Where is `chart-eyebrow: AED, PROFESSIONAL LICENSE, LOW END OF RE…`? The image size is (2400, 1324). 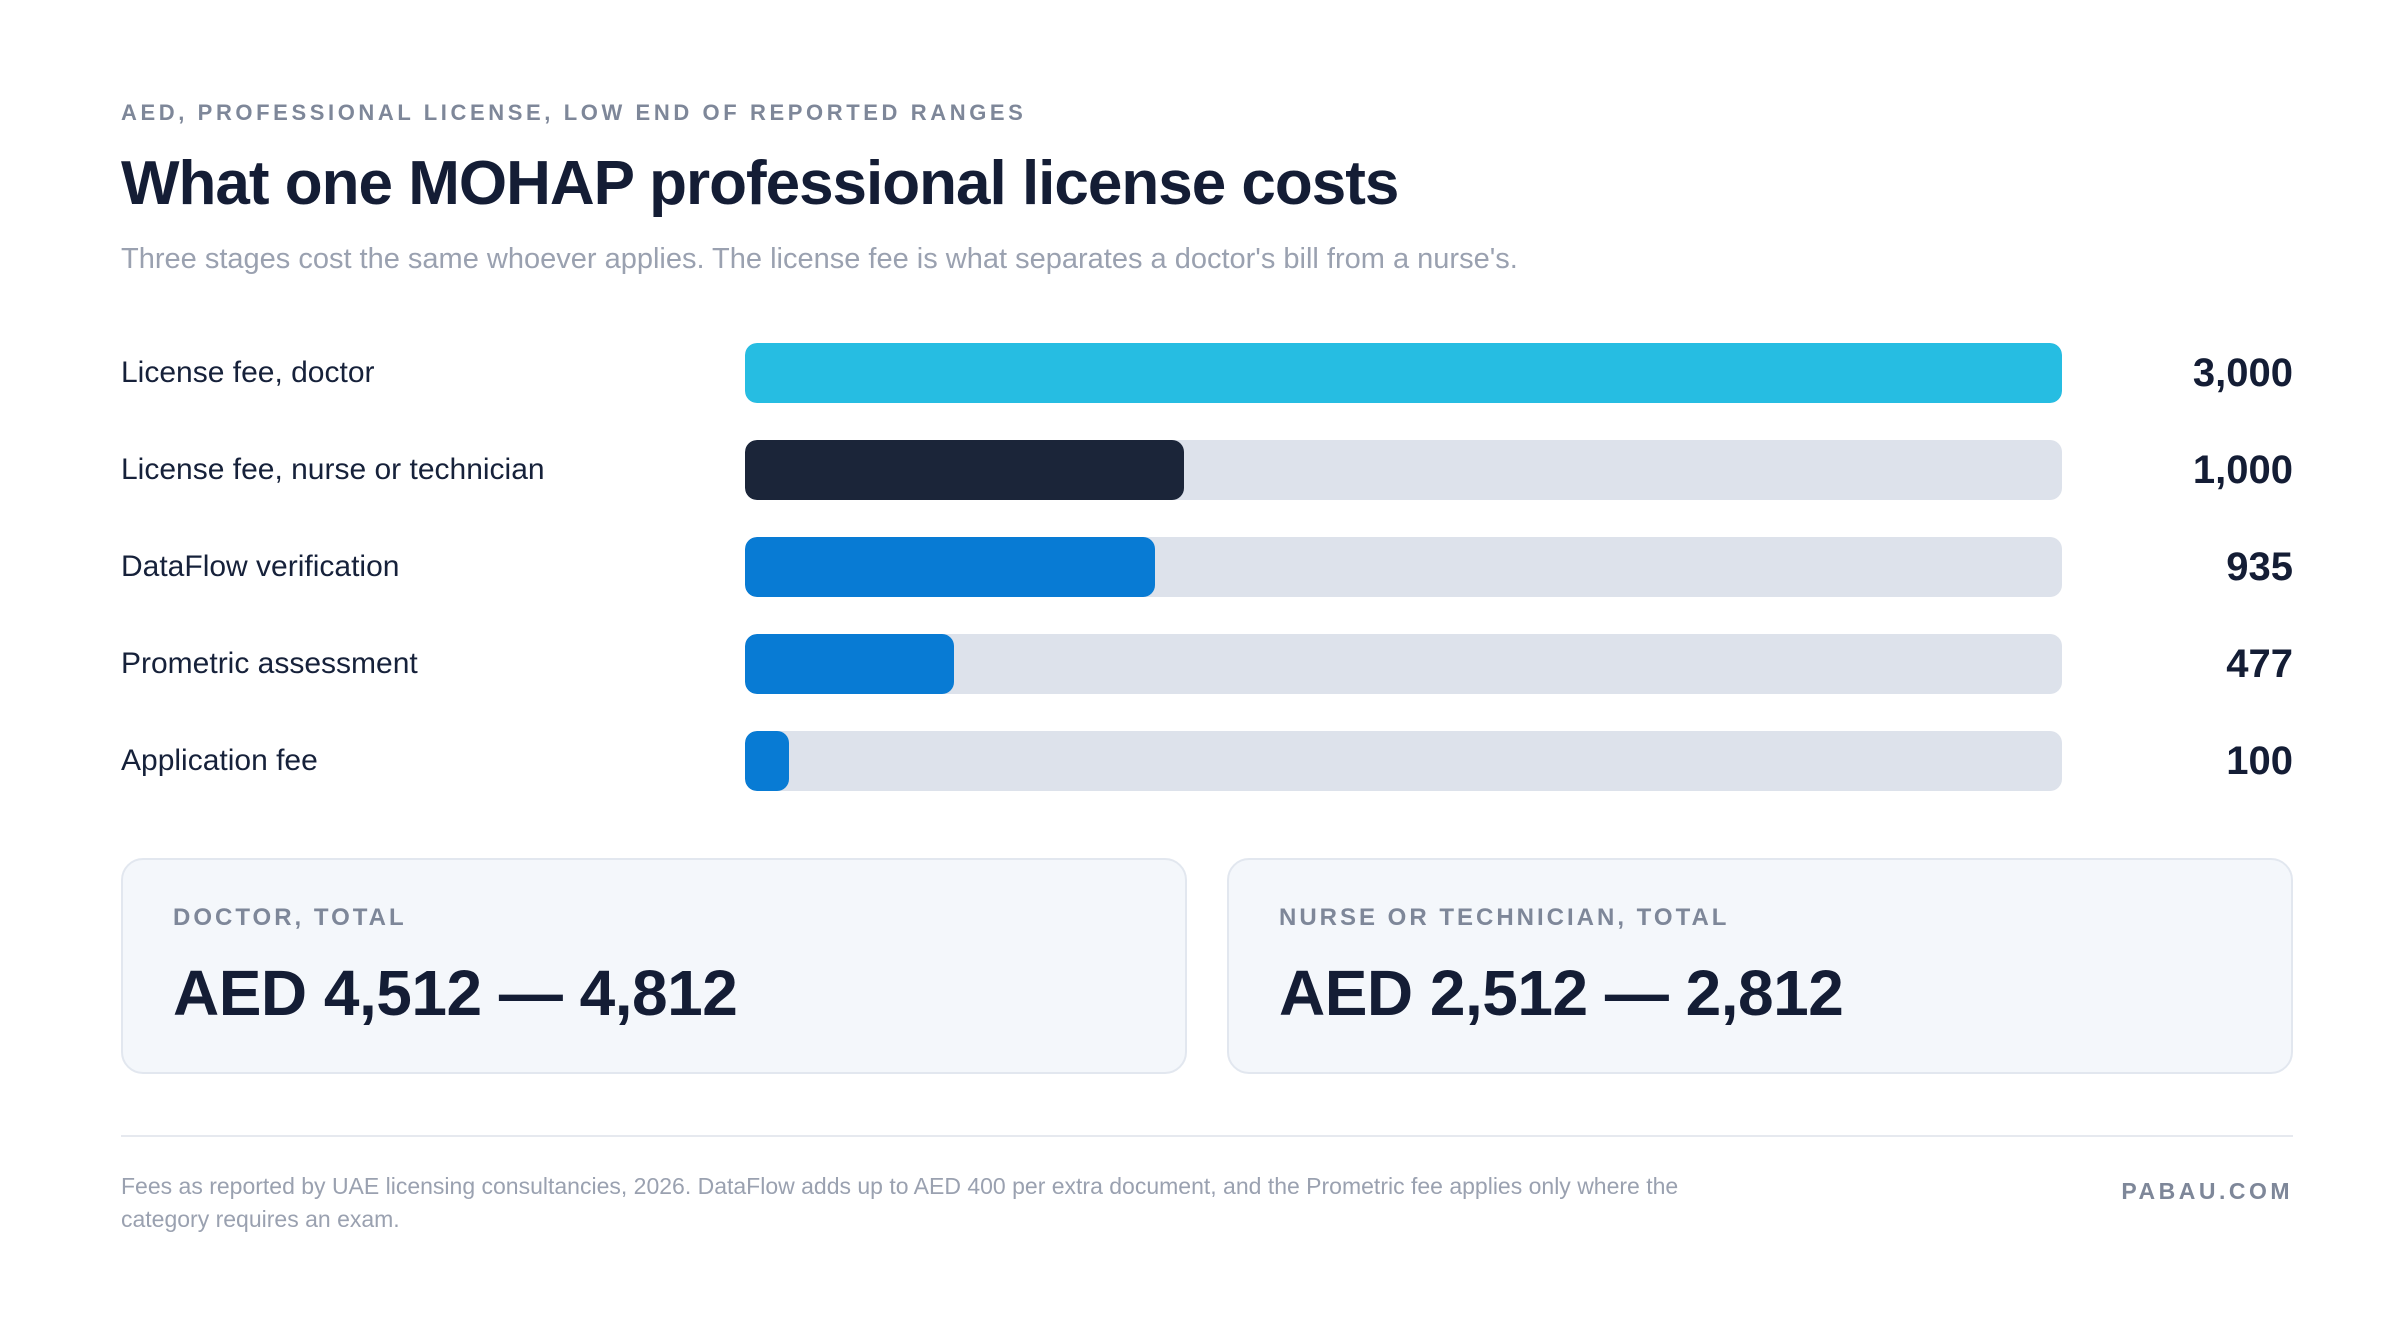
chart-eyebrow: AED, PROFESSIONAL LICENSE, LOW END OF RE… is located at coordinates (574, 112).